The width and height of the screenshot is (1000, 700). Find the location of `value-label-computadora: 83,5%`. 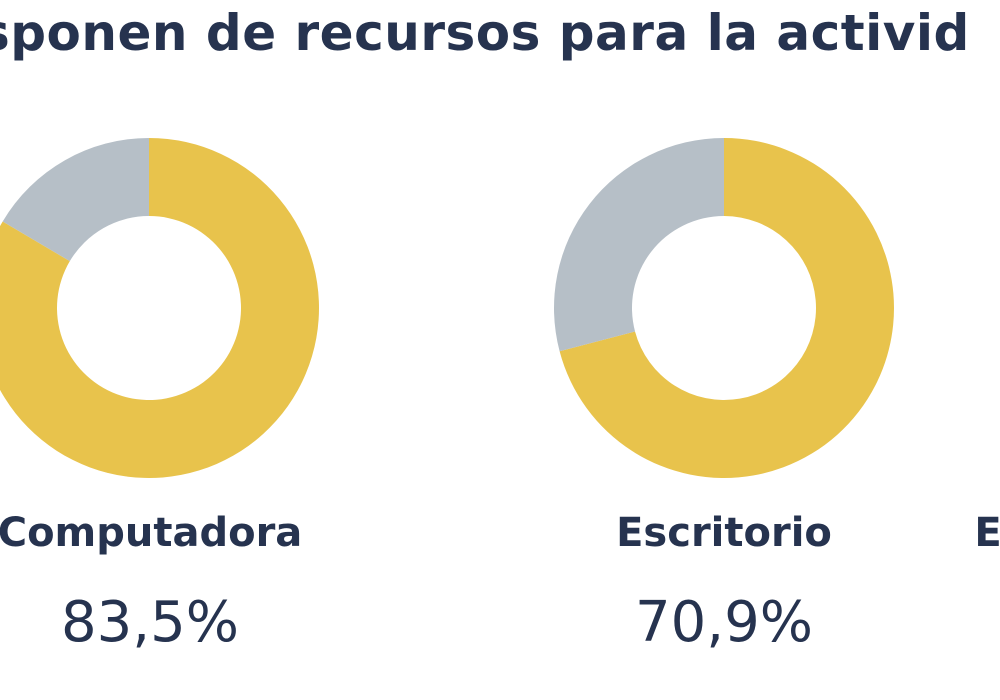

value-label-computadora: 83,5% is located at coordinates (150, 622).